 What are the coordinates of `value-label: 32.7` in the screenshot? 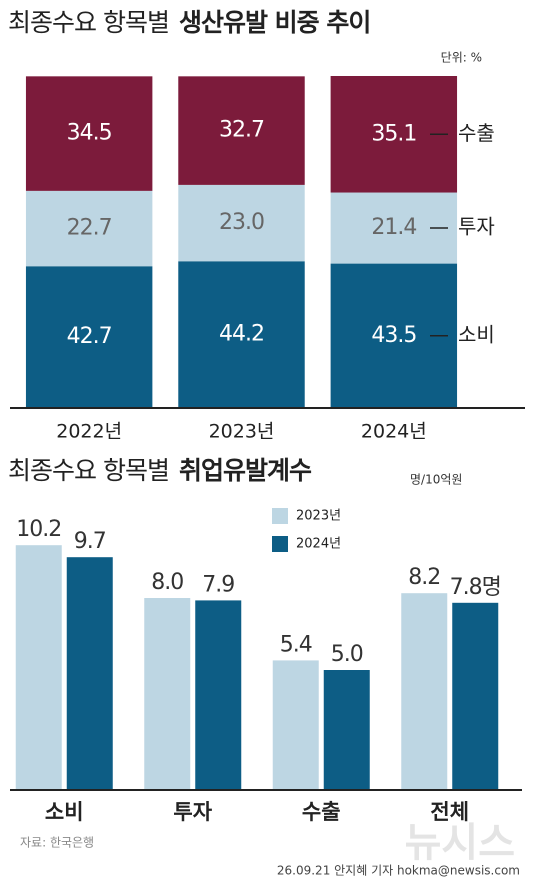 It's located at (241, 130).